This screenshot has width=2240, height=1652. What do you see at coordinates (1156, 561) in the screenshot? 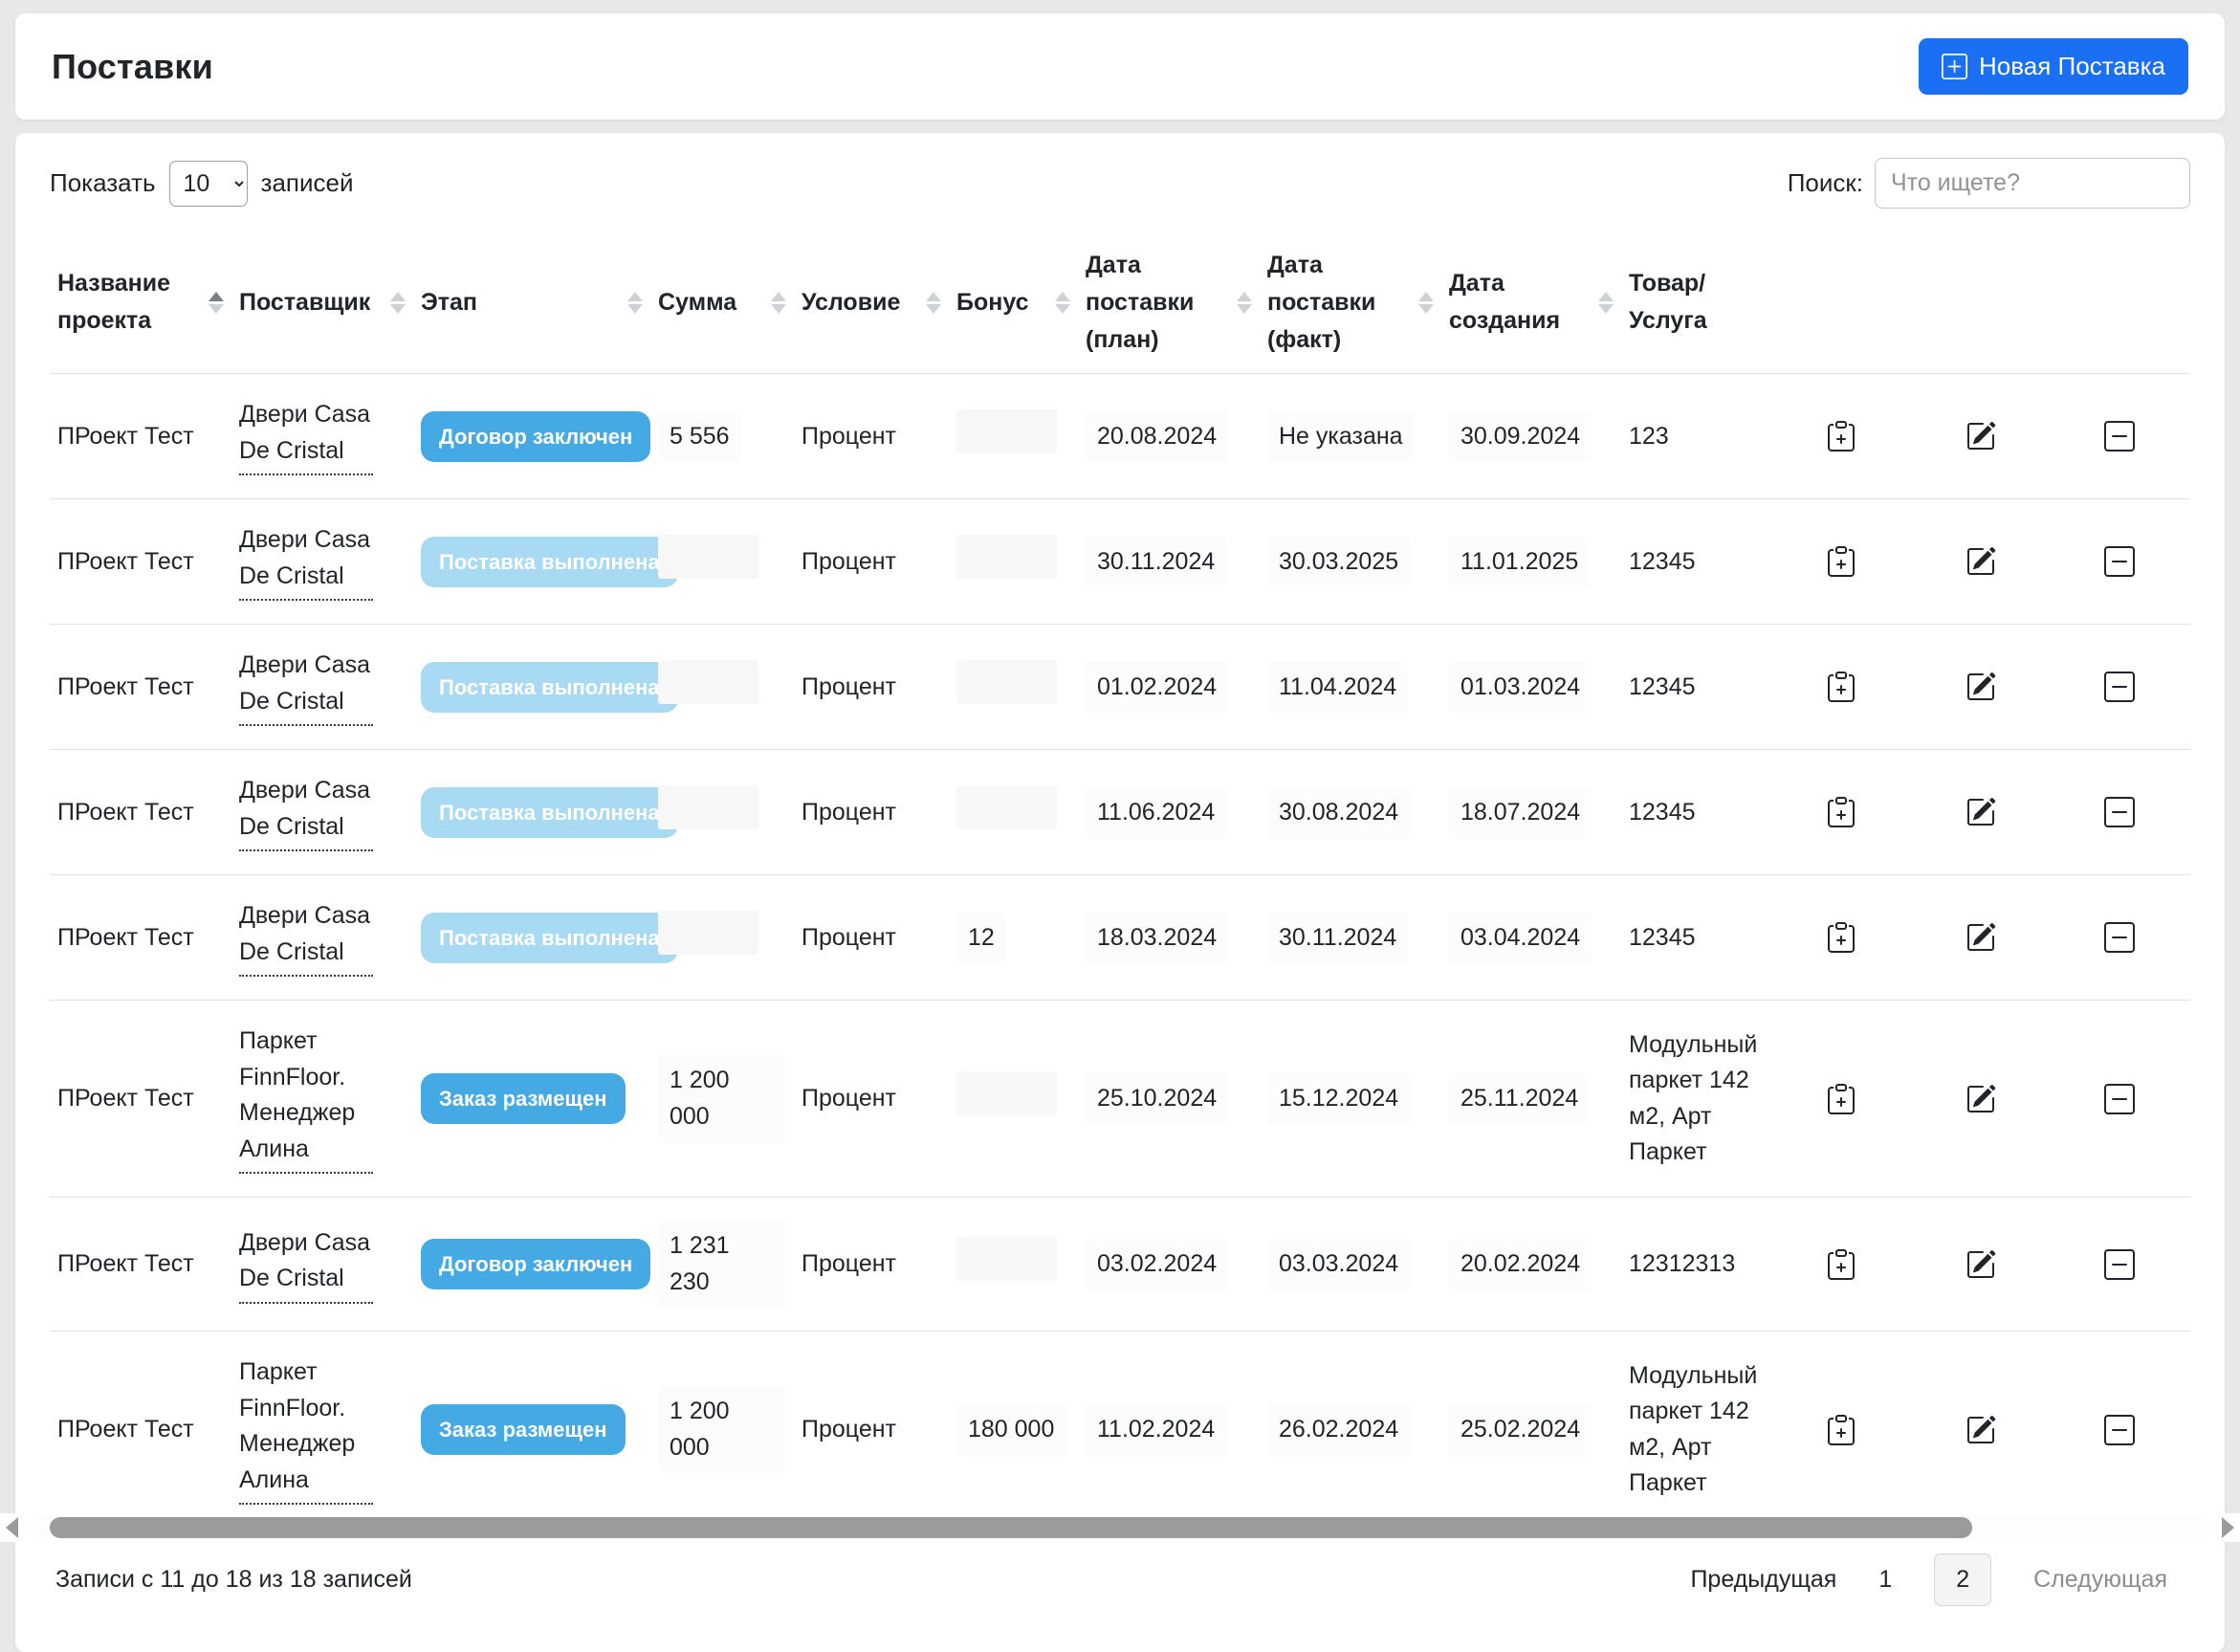
I see `date-plan-value: 30.11.2024` at bounding box center [1156, 561].